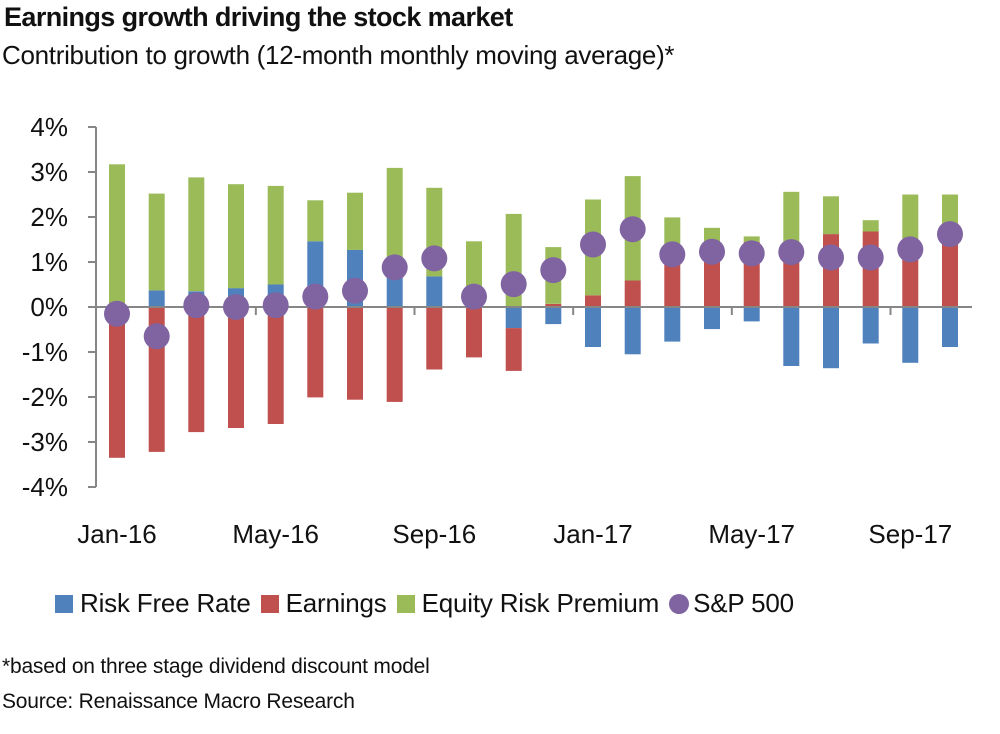  I want to click on chart-title: Earnings growth driving the stock market, so click(258, 17).